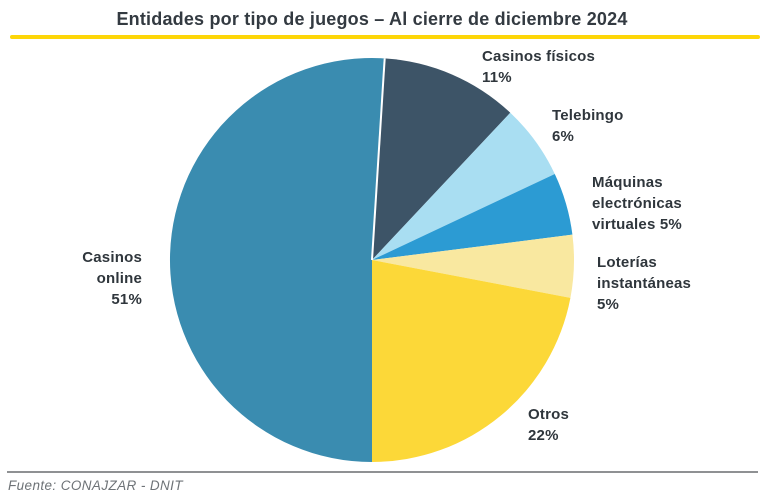  Describe the element at coordinates (472, 216) in the screenshot. I see `pie-slice-maquinas-electronicas-virtuales` at that location.